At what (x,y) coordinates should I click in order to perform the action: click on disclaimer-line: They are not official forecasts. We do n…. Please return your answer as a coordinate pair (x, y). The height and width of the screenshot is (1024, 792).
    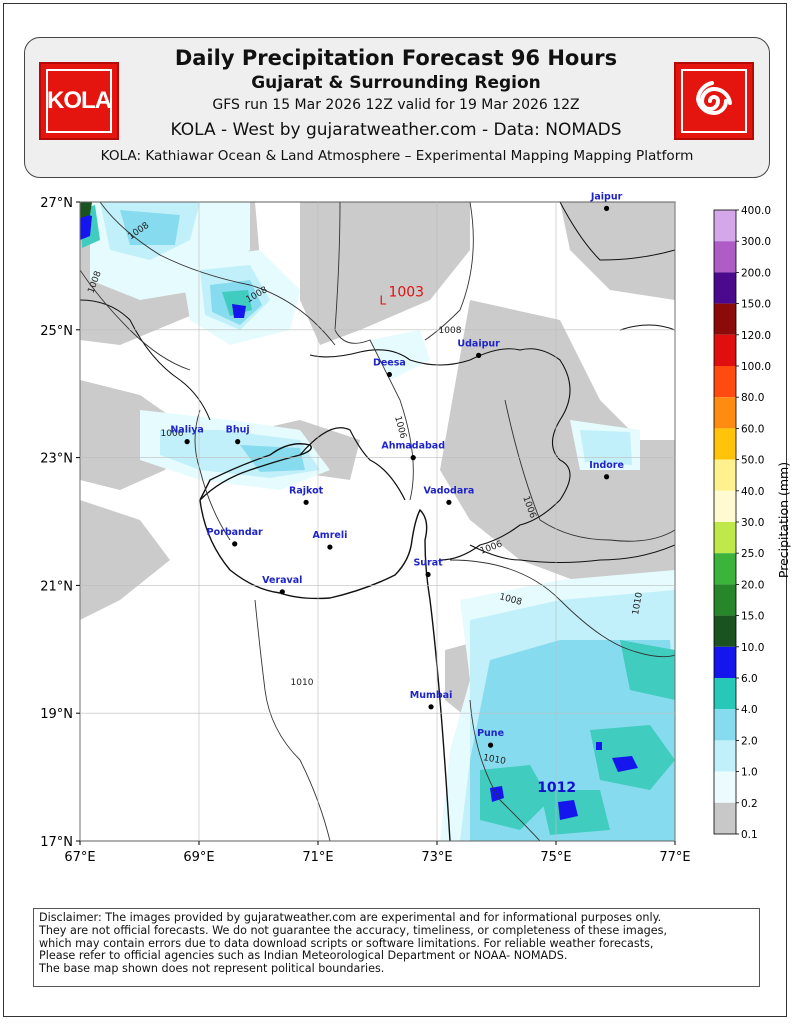
    Looking at the image, I should click on (353, 930).